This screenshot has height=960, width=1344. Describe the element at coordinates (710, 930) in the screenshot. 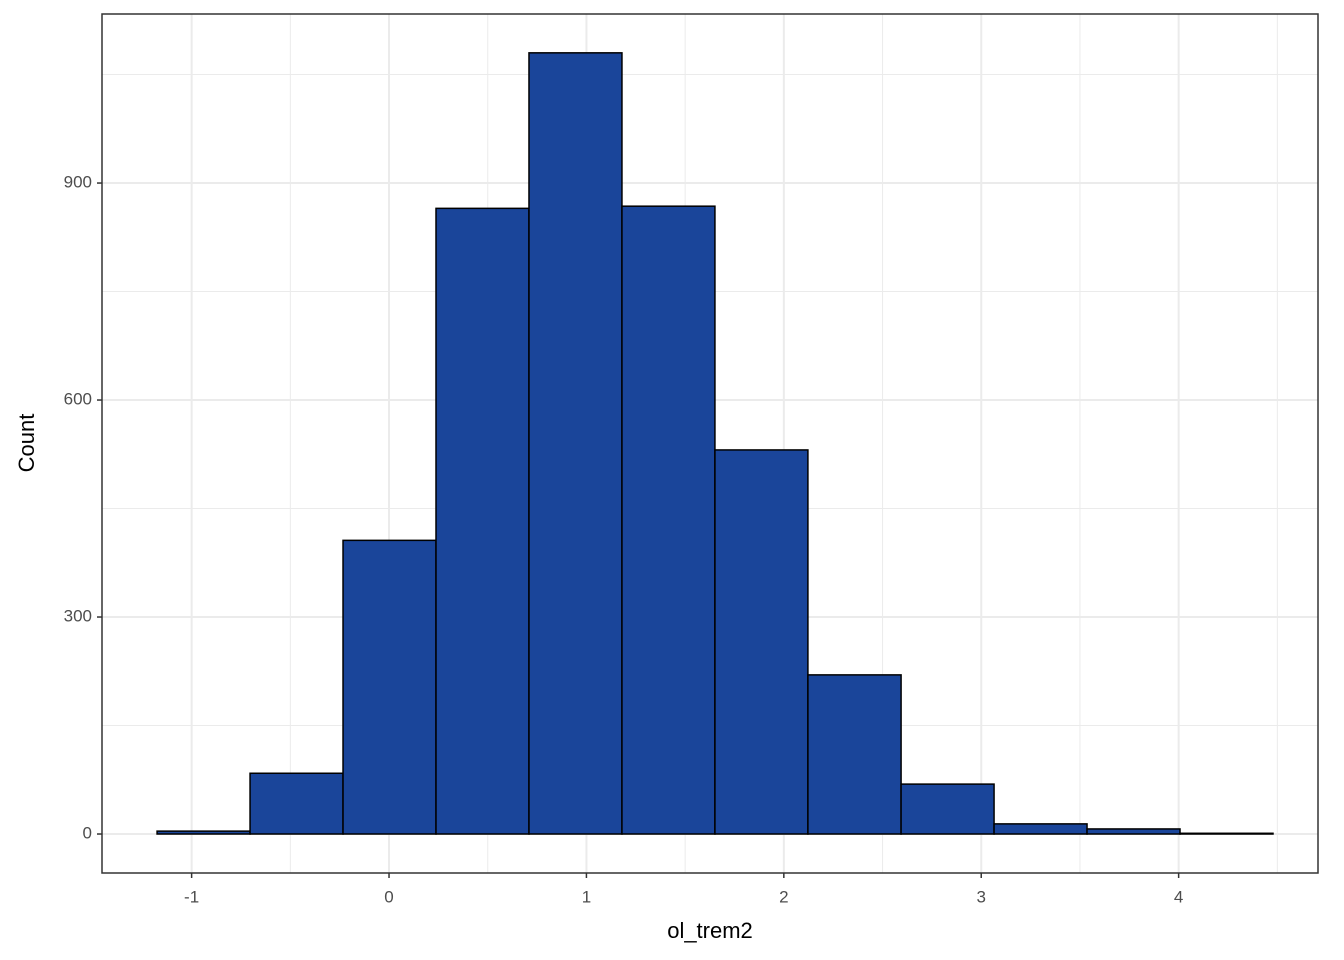

I see `x-axis-title: ol_trem2` at that location.